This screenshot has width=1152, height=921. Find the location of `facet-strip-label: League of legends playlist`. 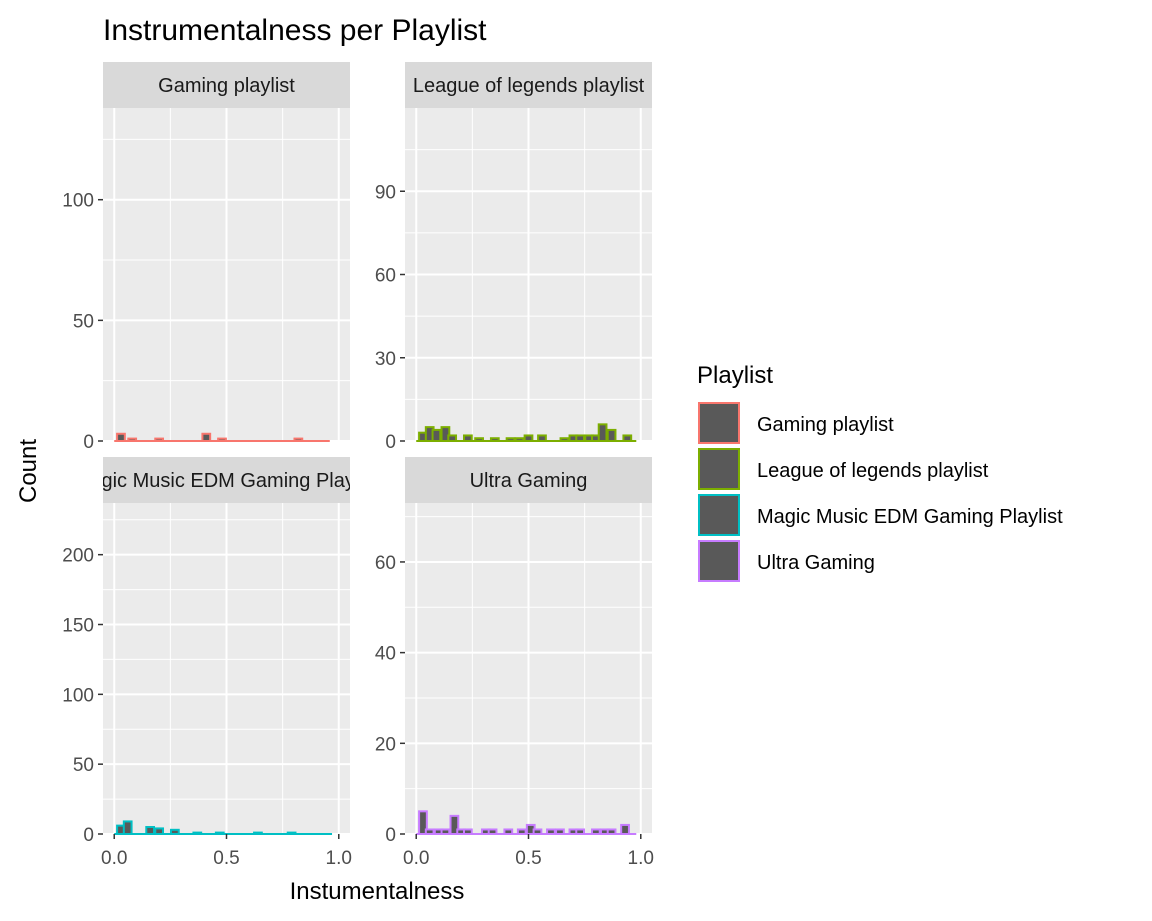

facet-strip-label: League of legends playlist is located at coordinates (529, 86).